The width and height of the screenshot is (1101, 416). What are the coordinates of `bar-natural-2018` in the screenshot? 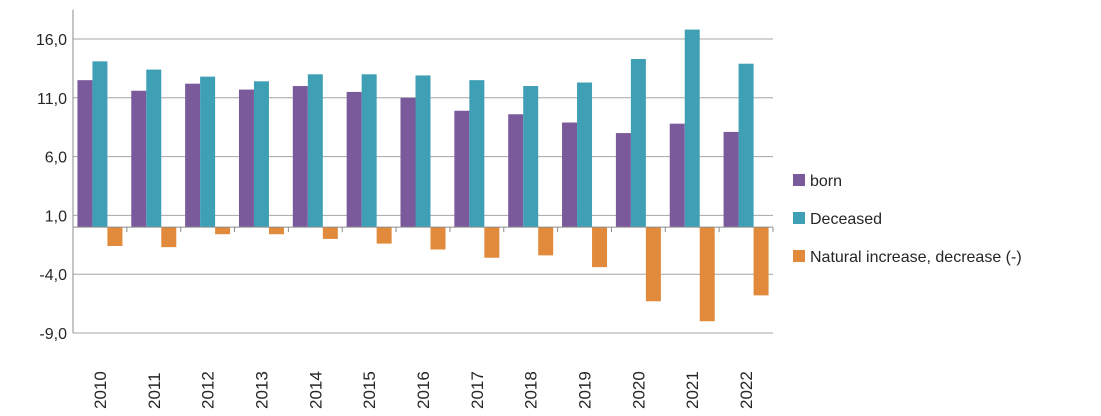 It's located at (546, 241).